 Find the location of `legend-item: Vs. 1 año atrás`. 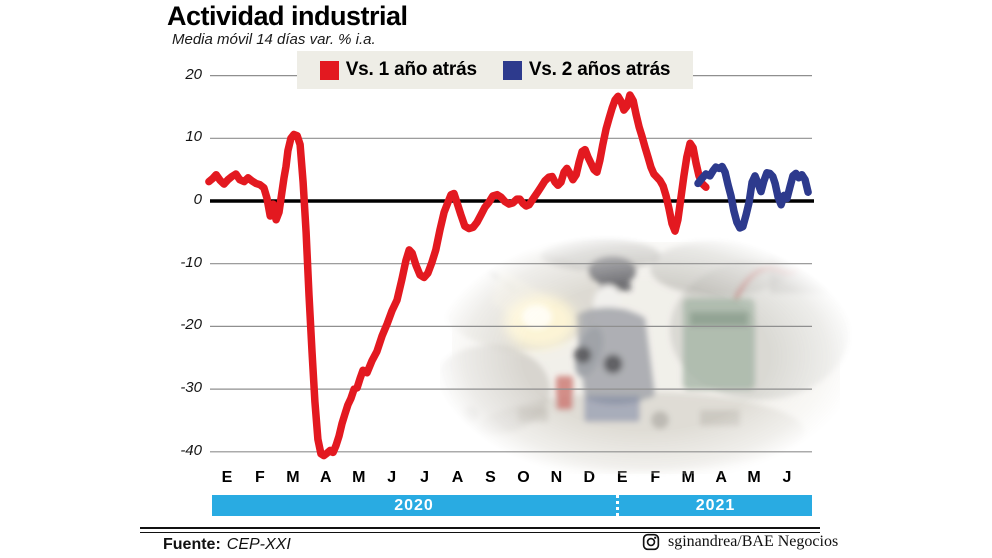

legend-item: Vs. 1 año atrás is located at coordinates (398, 70).